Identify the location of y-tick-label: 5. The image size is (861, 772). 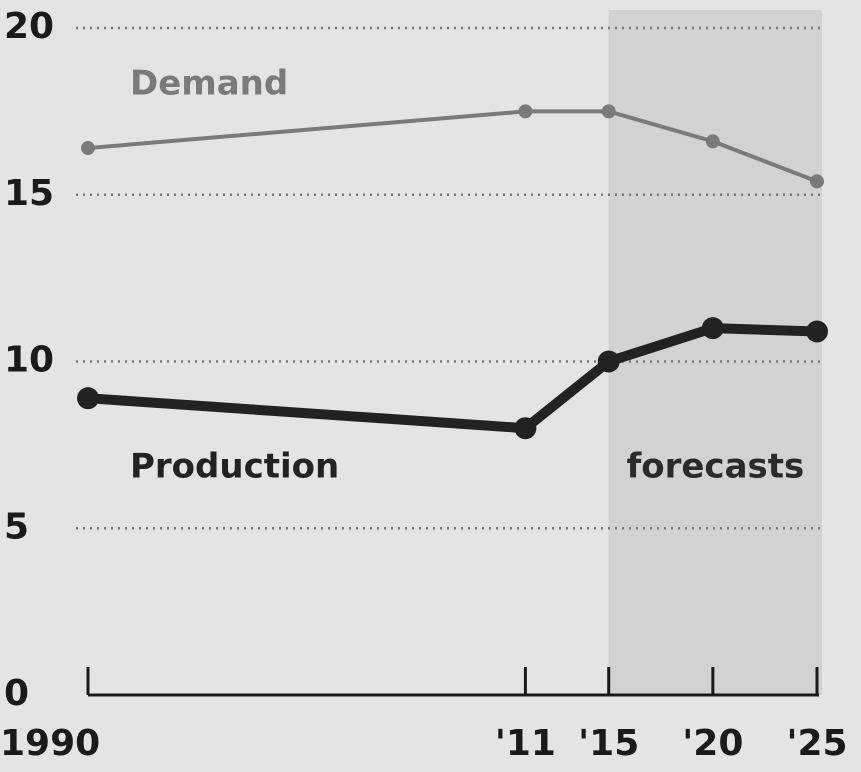
(16, 526).